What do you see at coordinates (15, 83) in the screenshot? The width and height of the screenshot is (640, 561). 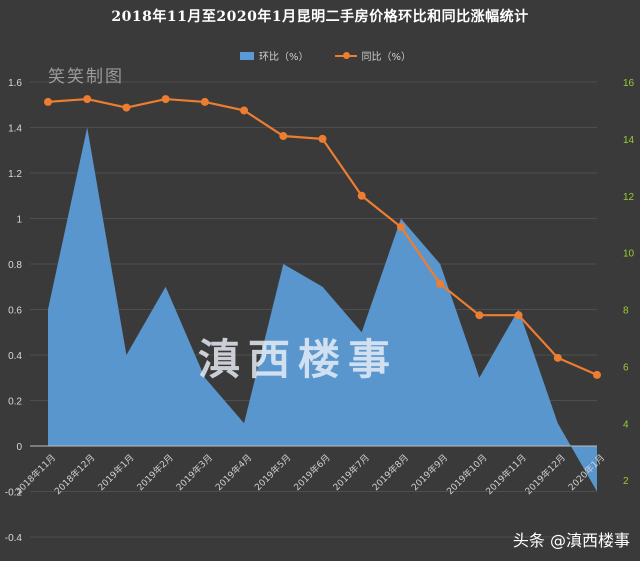 I see `y-left-tick-label: 1.6` at bounding box center [15, 83].